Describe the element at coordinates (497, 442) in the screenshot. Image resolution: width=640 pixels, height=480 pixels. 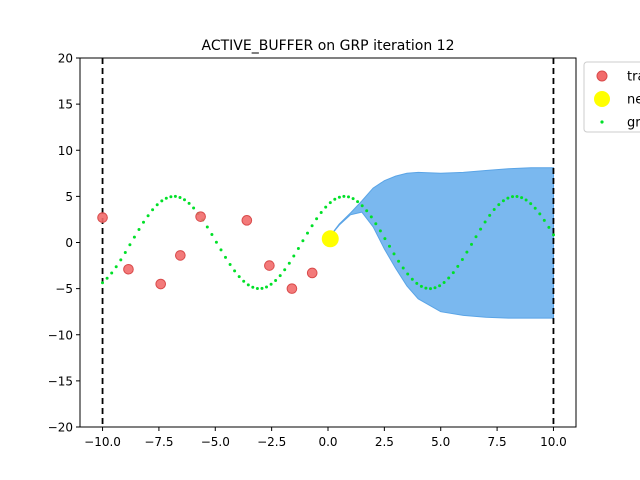
I see `x-tick-label: 7.5` at that location.